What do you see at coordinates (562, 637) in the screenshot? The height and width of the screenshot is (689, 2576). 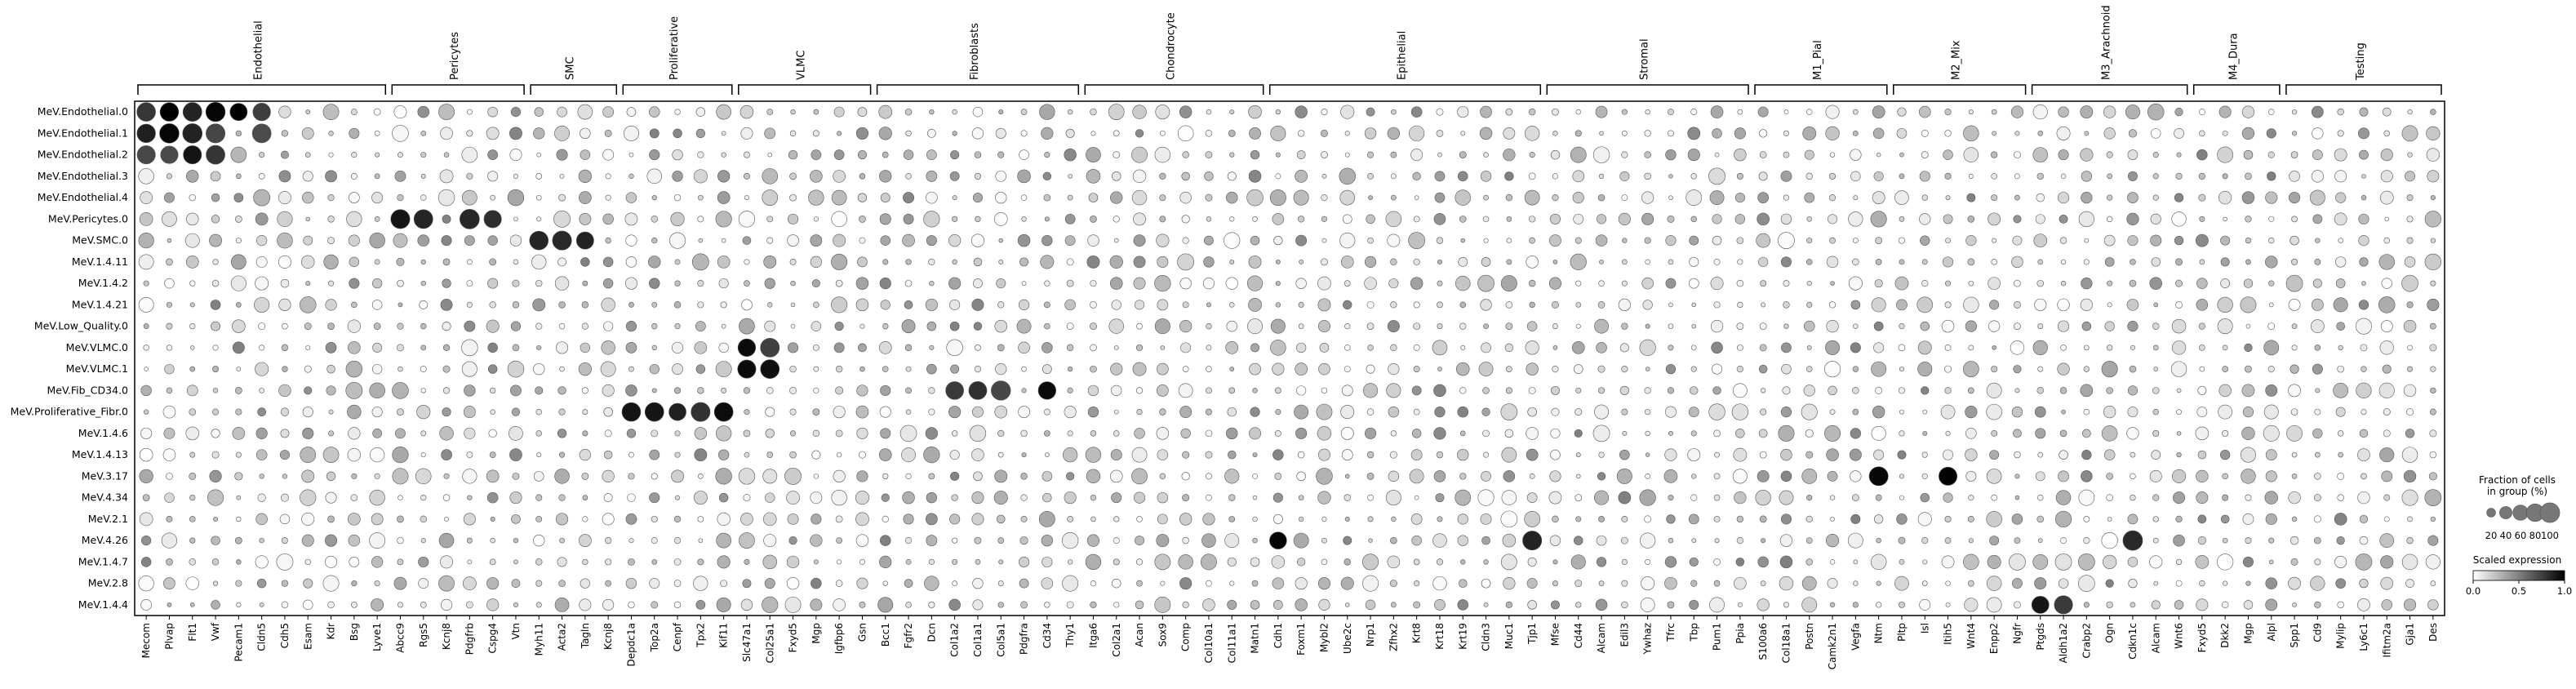 I see `gene-label: Acta2` at bounding box center [562, 637].